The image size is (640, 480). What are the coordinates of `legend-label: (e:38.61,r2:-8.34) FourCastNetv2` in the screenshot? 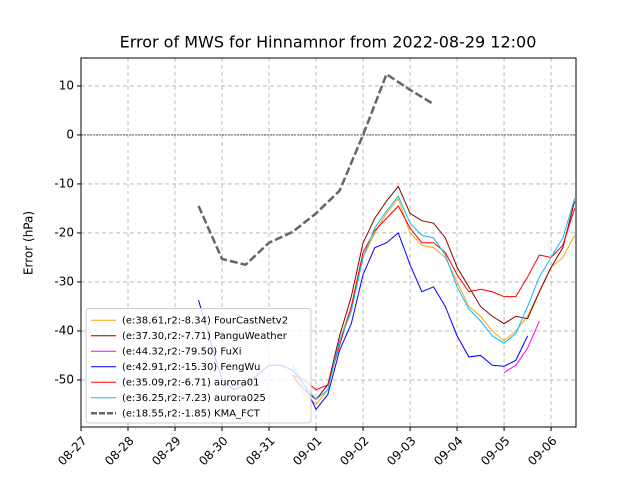 It's located at (205, 320).